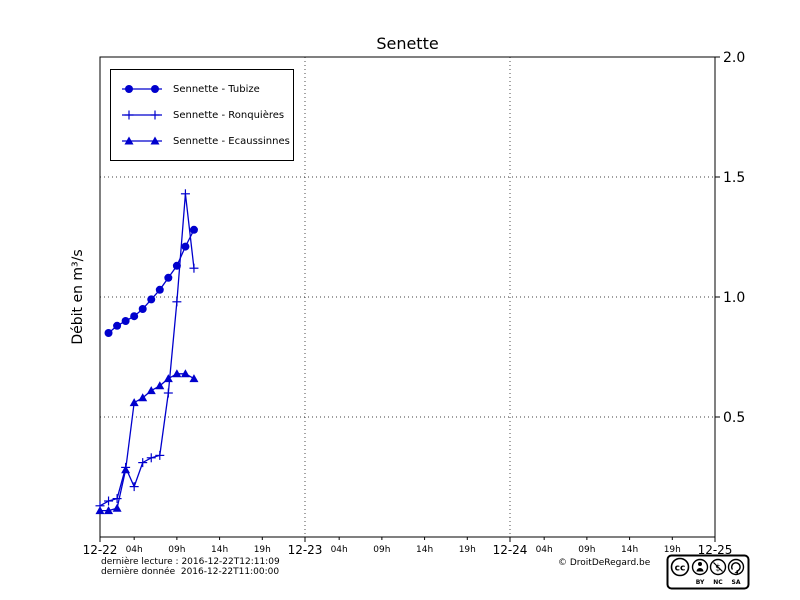 This screenshot has height=600, width=800. Describe the element at coordinates (736, 582) in the screenshot. I see `badge-term-label: SA` at that location.